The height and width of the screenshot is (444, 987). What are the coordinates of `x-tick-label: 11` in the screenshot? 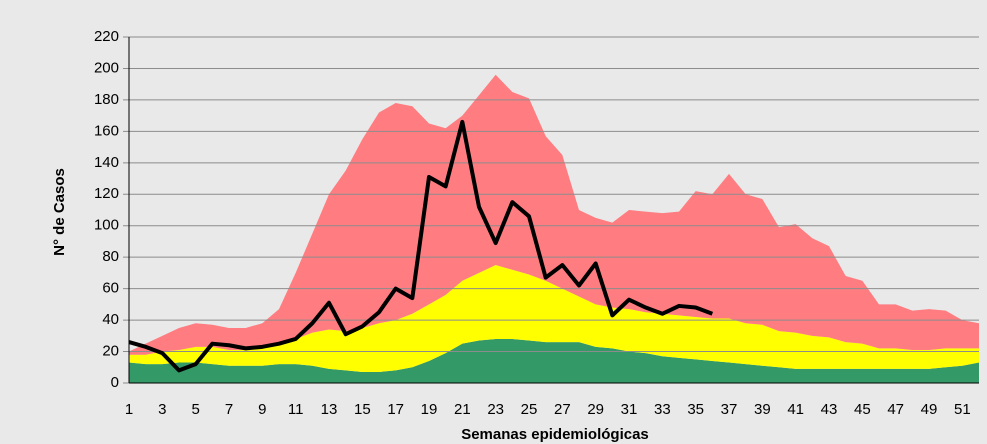 It's located at (296, 409).